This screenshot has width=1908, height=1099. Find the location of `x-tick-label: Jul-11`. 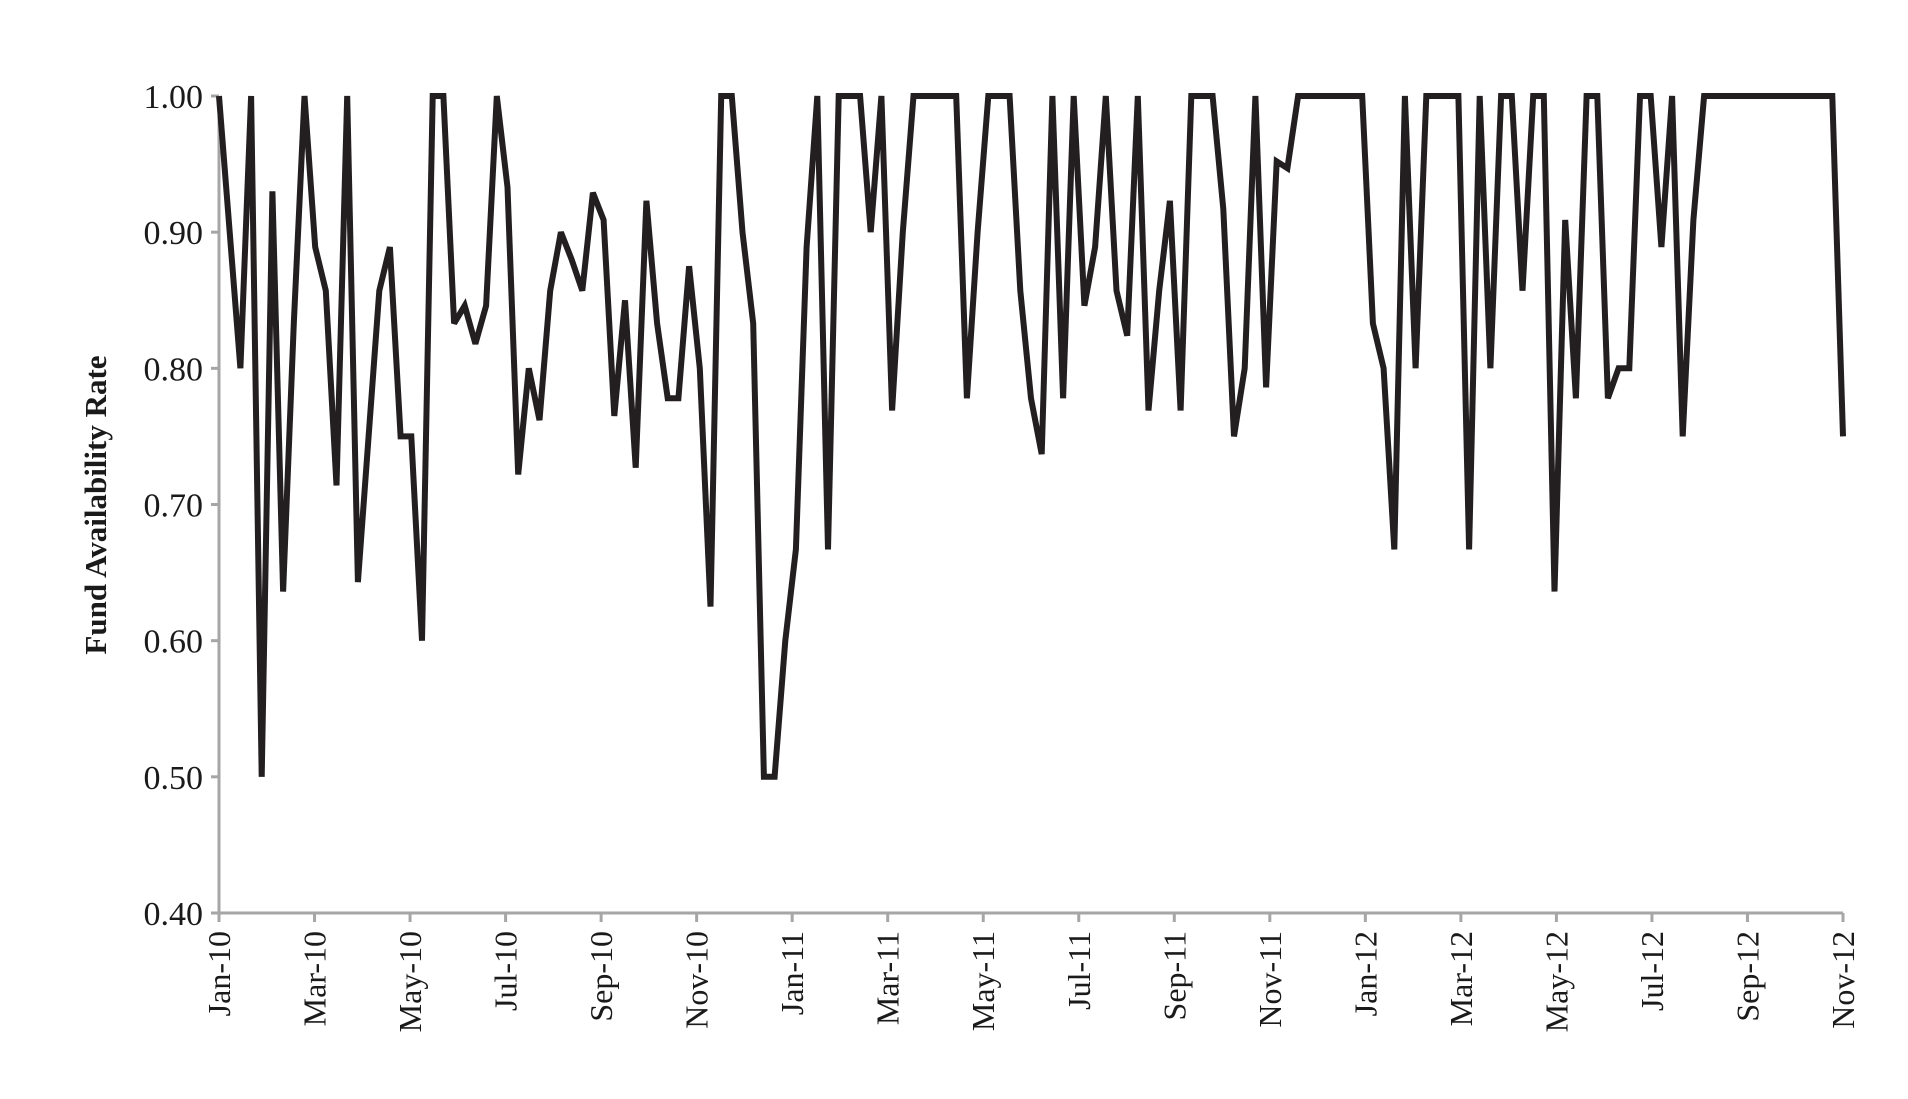

x-tick-label: Jul-11 is located at coordinates (1079, 970).